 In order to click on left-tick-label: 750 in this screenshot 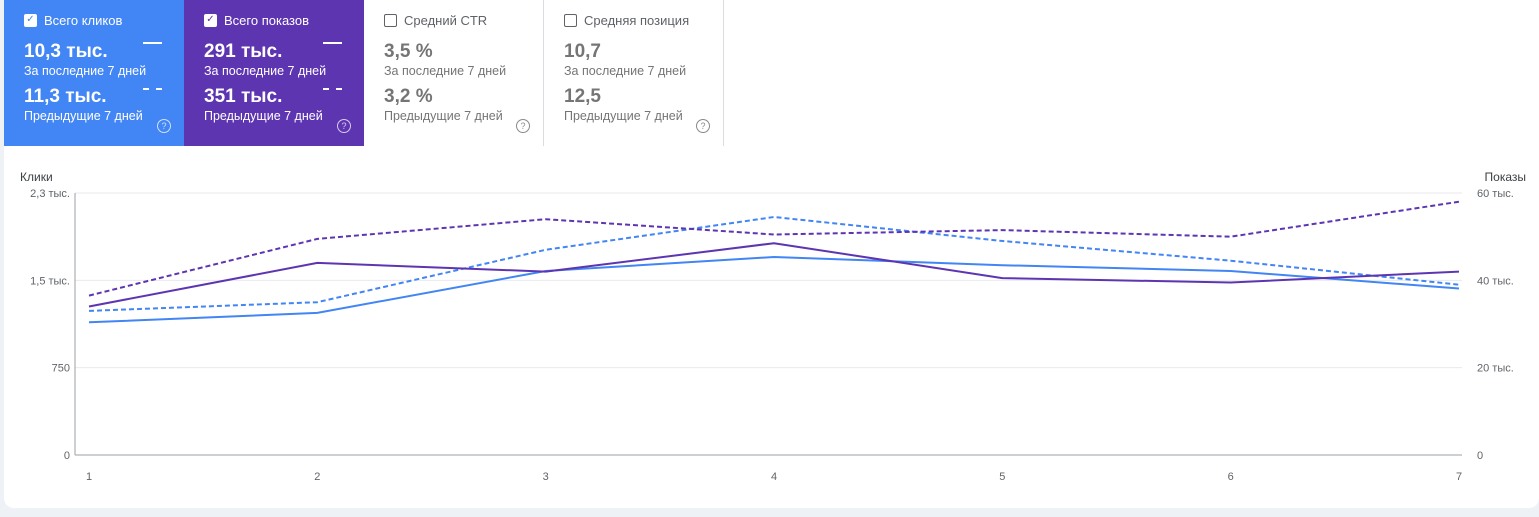, I will do `click(61, 369)`.